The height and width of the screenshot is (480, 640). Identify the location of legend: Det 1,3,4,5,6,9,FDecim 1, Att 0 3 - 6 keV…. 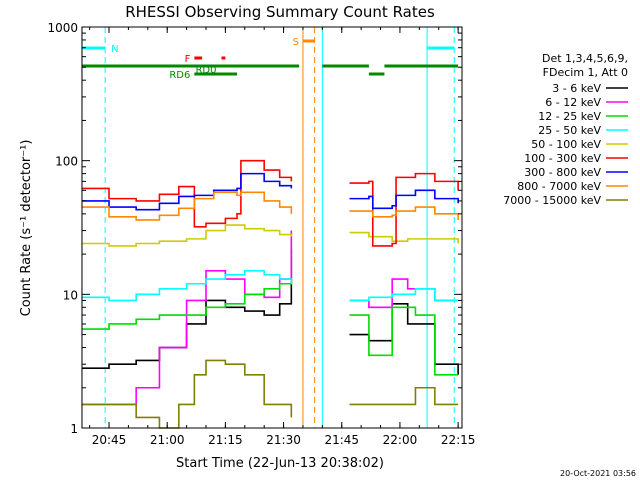
(565, 129).